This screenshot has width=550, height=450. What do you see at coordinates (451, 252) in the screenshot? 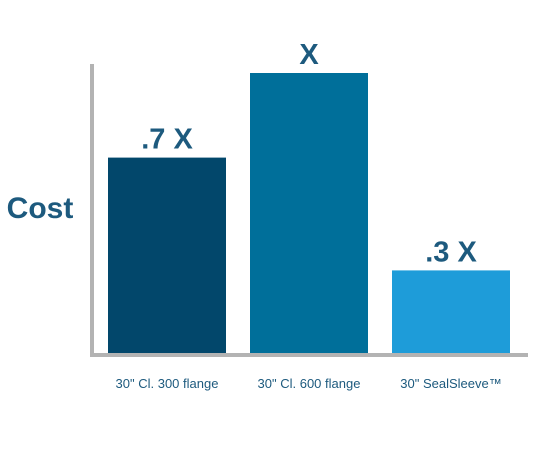
I see `bar-value-label-3: .3 X` at bounding box center [451, 252].